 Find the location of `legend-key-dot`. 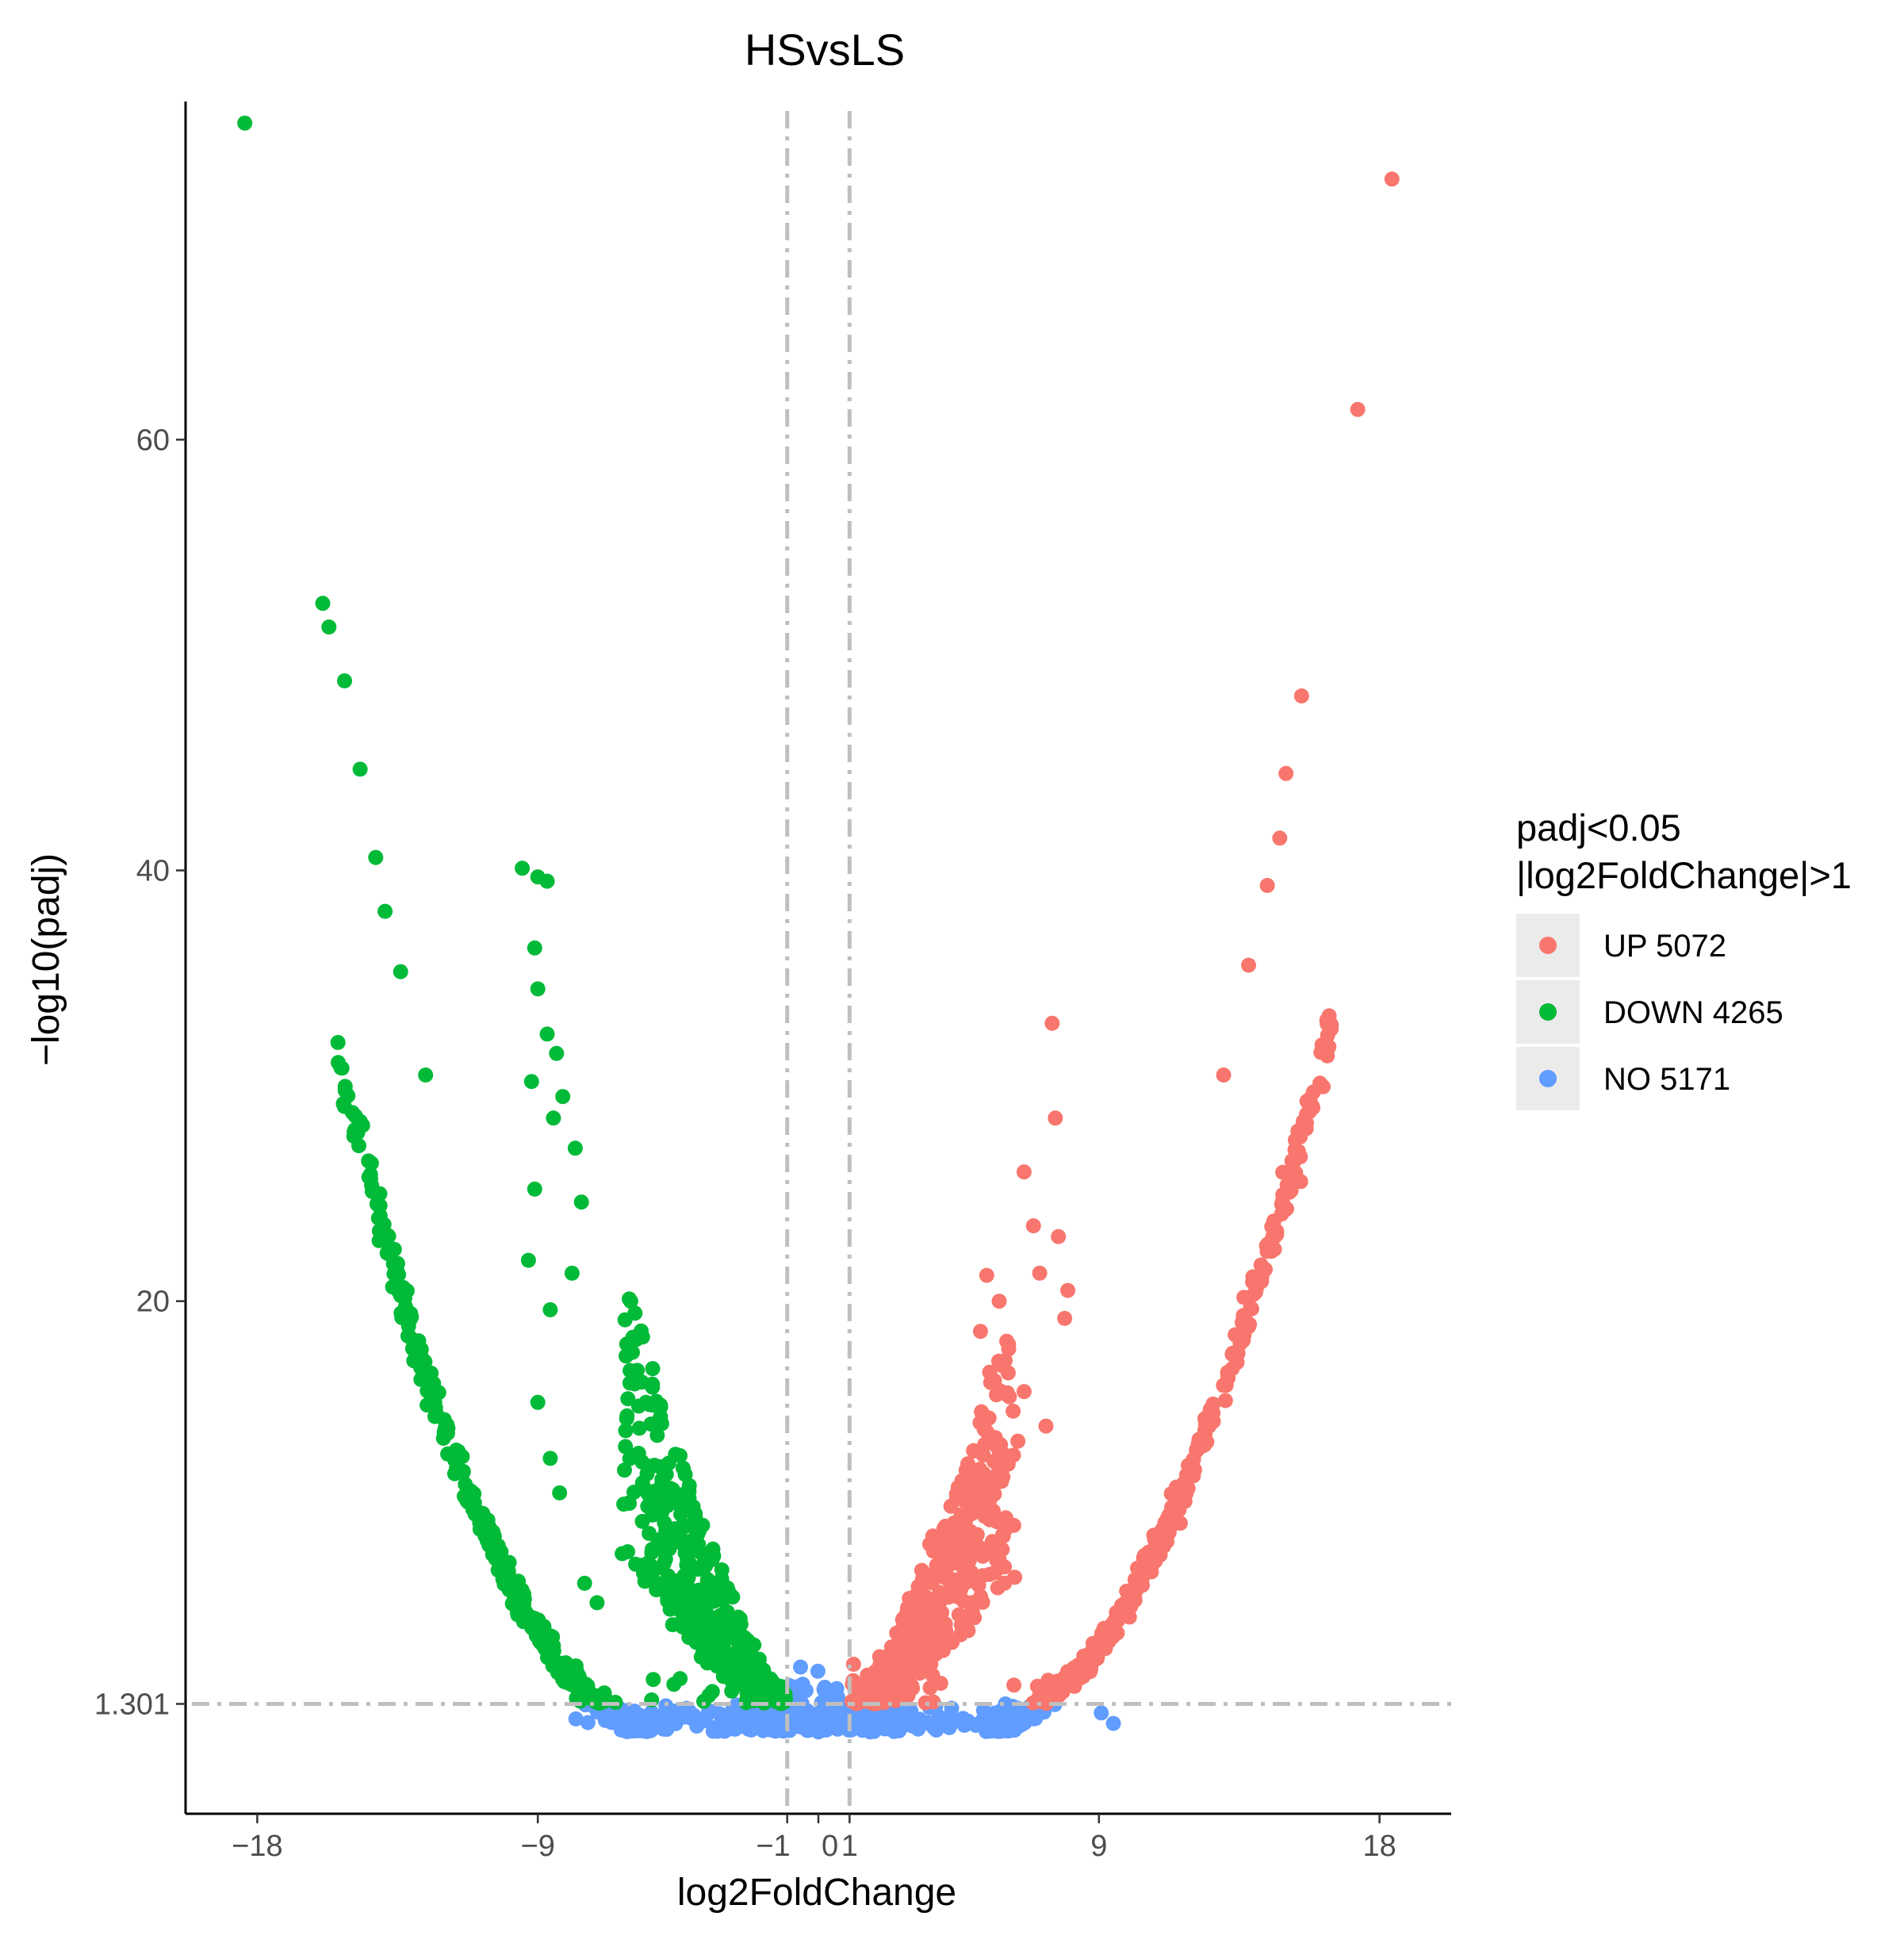

legend-key-dot is located at coordinates (1548, 945).